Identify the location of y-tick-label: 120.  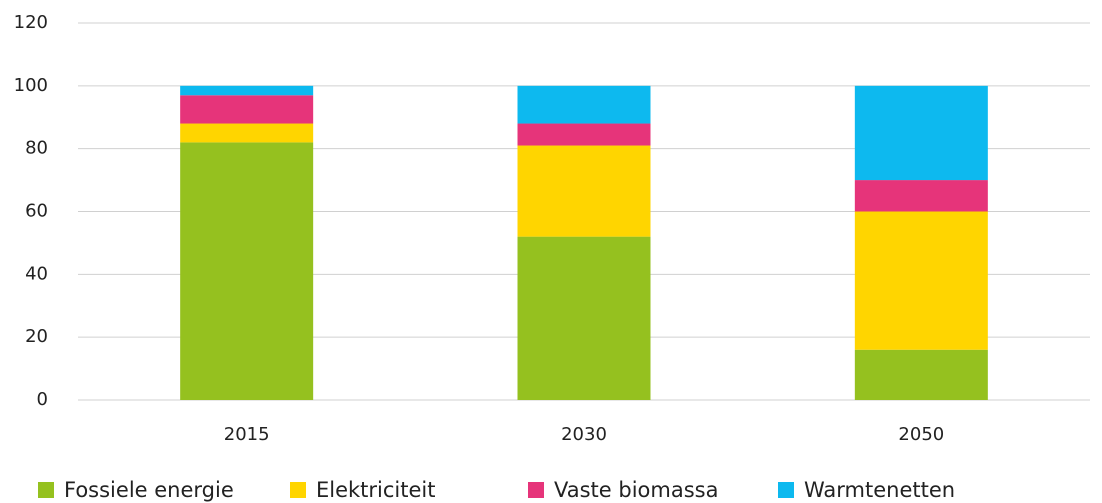
(31, 22).